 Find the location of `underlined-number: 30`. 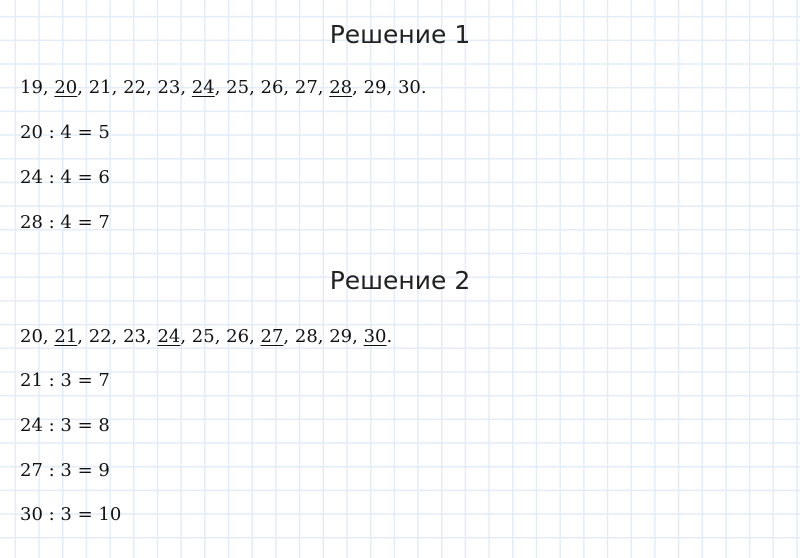

underlined-number: 30 is located at coordinates (375, 336).